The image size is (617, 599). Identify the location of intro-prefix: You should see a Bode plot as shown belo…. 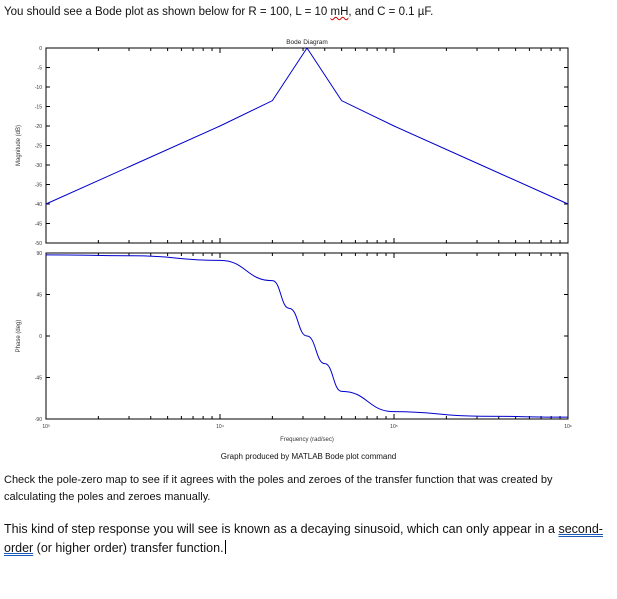
(167, 12).